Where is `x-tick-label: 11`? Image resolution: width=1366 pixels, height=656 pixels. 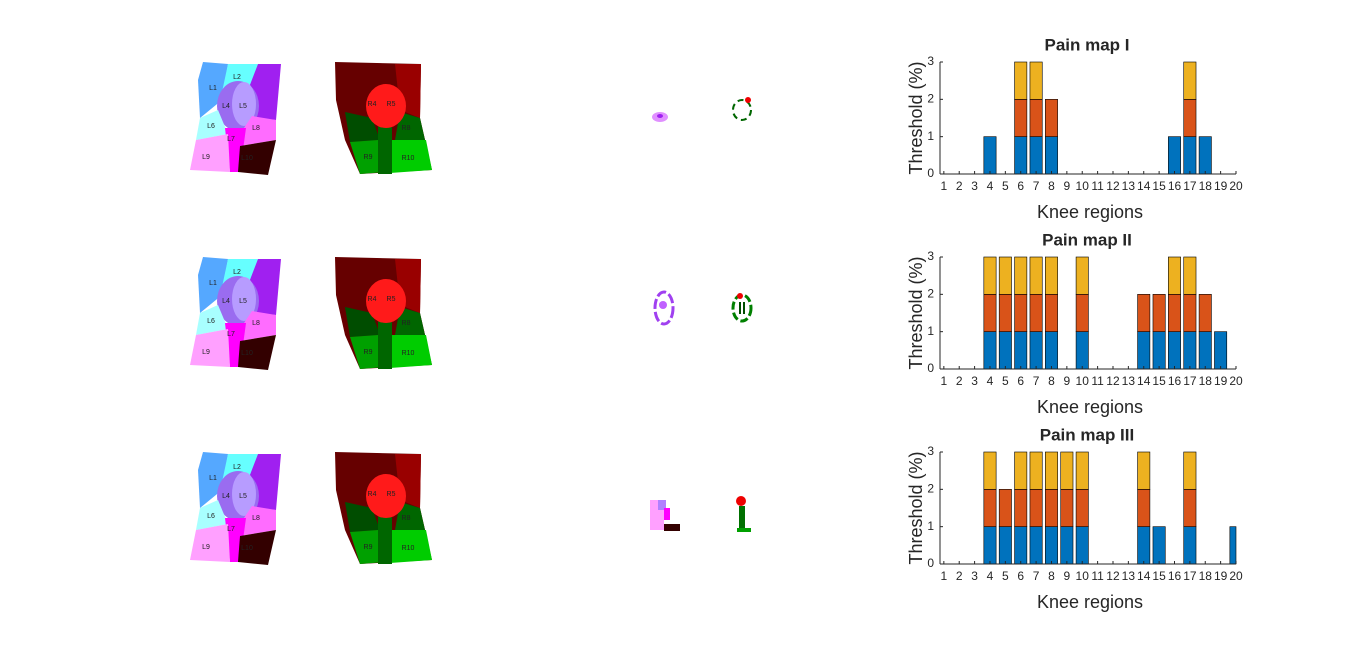 x-tick-label: 11 is located at coordinates (1097, 381).